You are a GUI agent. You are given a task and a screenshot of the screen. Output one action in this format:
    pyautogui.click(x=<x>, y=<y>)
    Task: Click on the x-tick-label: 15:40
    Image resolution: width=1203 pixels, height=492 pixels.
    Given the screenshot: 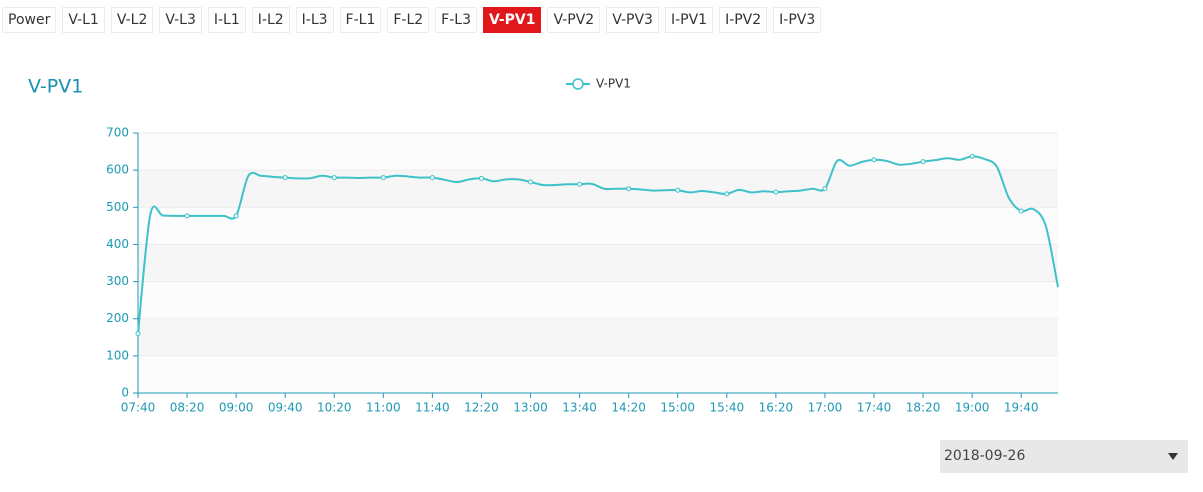 What is the action you would take?
    pyautogui.click(x=727, y=408)
    